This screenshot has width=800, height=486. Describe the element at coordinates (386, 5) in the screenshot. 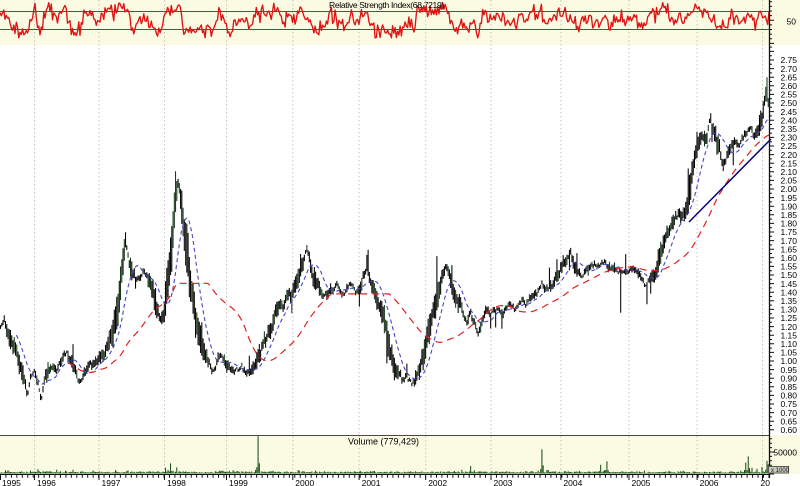

I see `svg-text:Relative Strength Index(68.721: Relative Strength Index(68.7219)` at that location.